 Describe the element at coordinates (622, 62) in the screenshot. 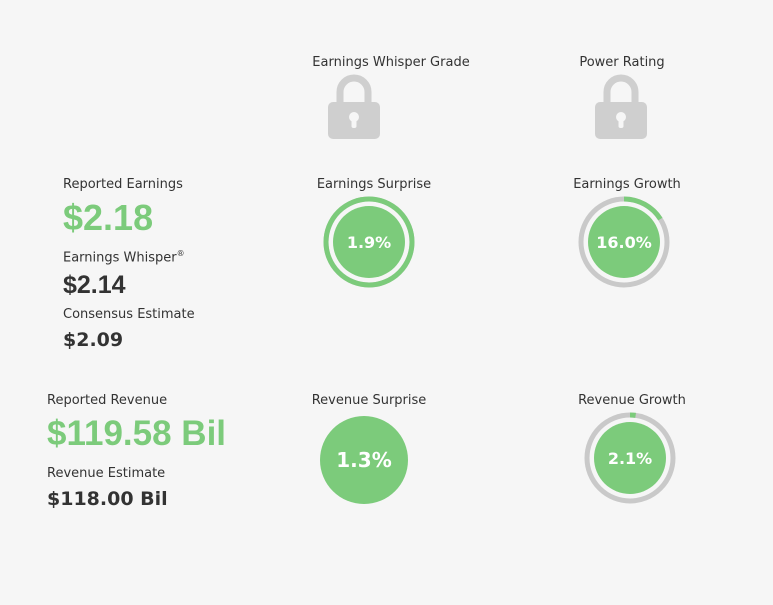

I see `power-rating-label: Power Rating` at that location.